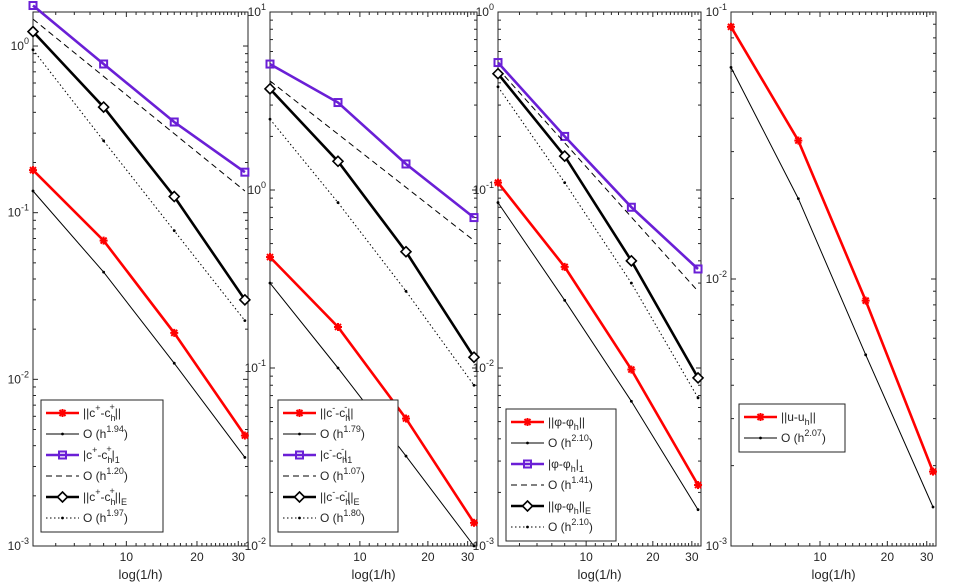  I want to click on legend-label: ||c+-ch+||, so click(102, 412).